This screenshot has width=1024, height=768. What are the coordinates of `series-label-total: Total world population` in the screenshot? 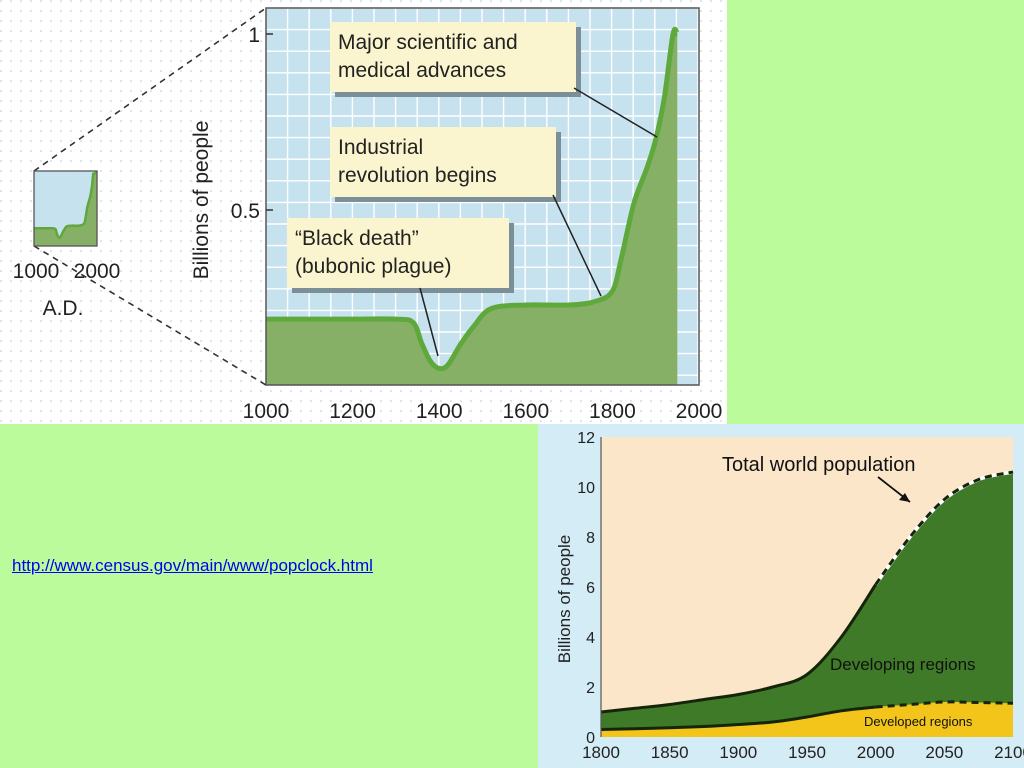 It's located at (818, 465).